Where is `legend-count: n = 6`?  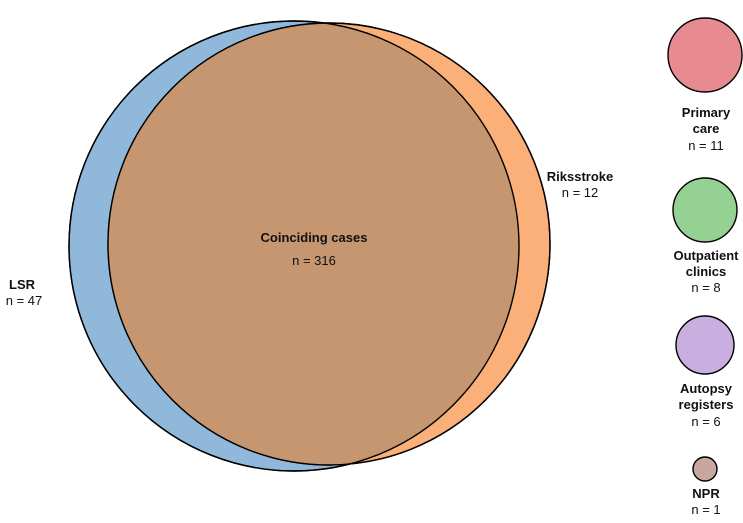
legend-count: n = 6 is located at coordinates (705, 421).